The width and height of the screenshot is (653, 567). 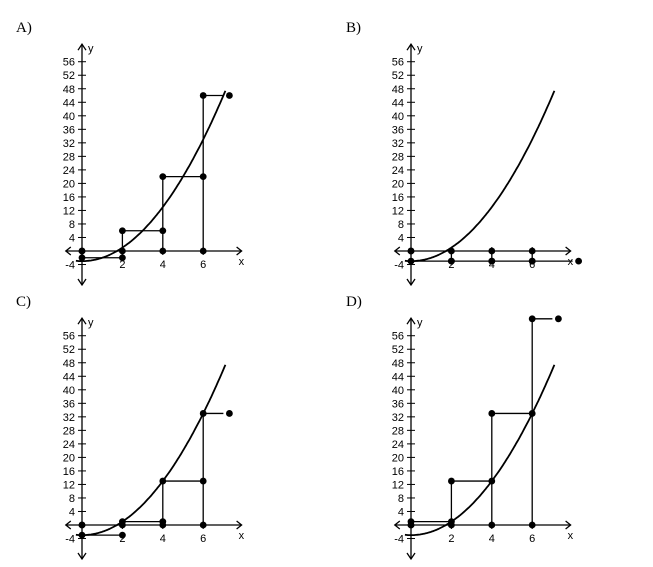 I want to click on y-tick-label: 4, so click(x=72, y=512).